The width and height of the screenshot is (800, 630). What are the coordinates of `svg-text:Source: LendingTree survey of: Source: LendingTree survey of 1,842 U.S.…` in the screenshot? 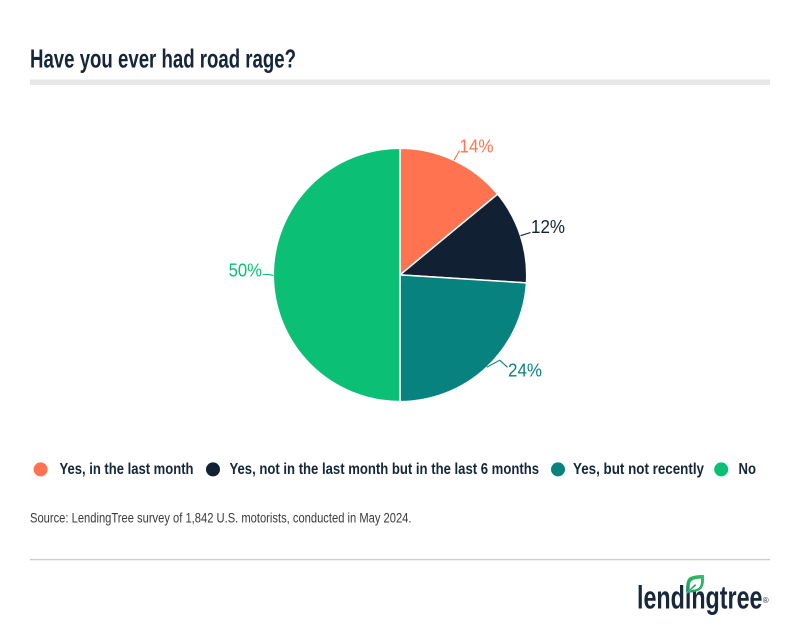 It's located at (221, 517).